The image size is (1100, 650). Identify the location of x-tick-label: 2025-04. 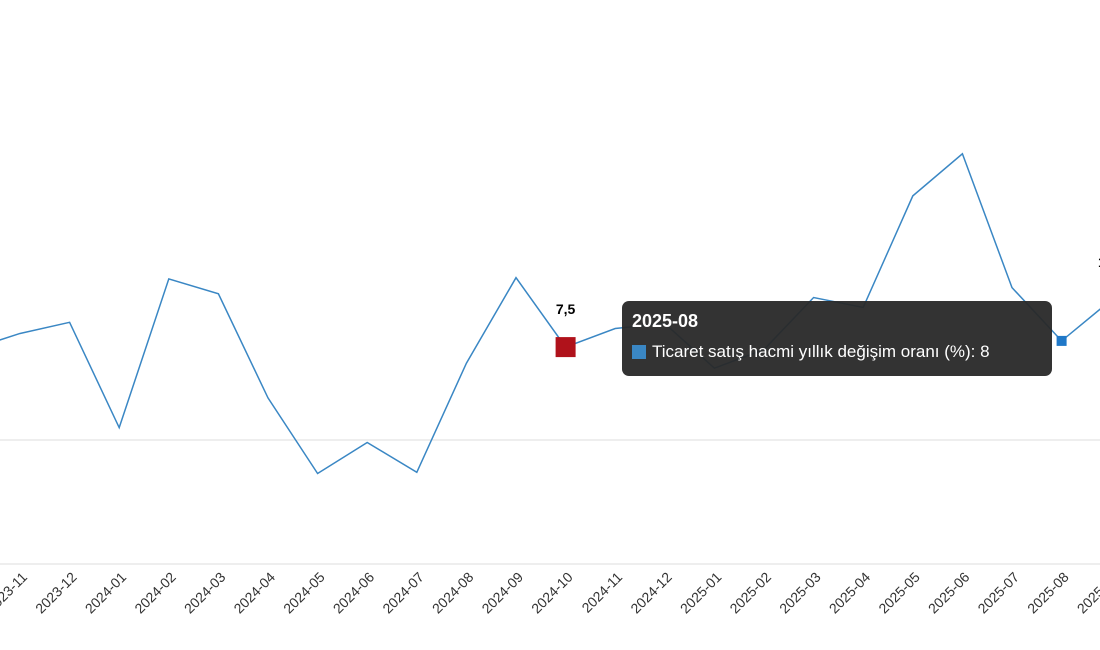
(850, 593).